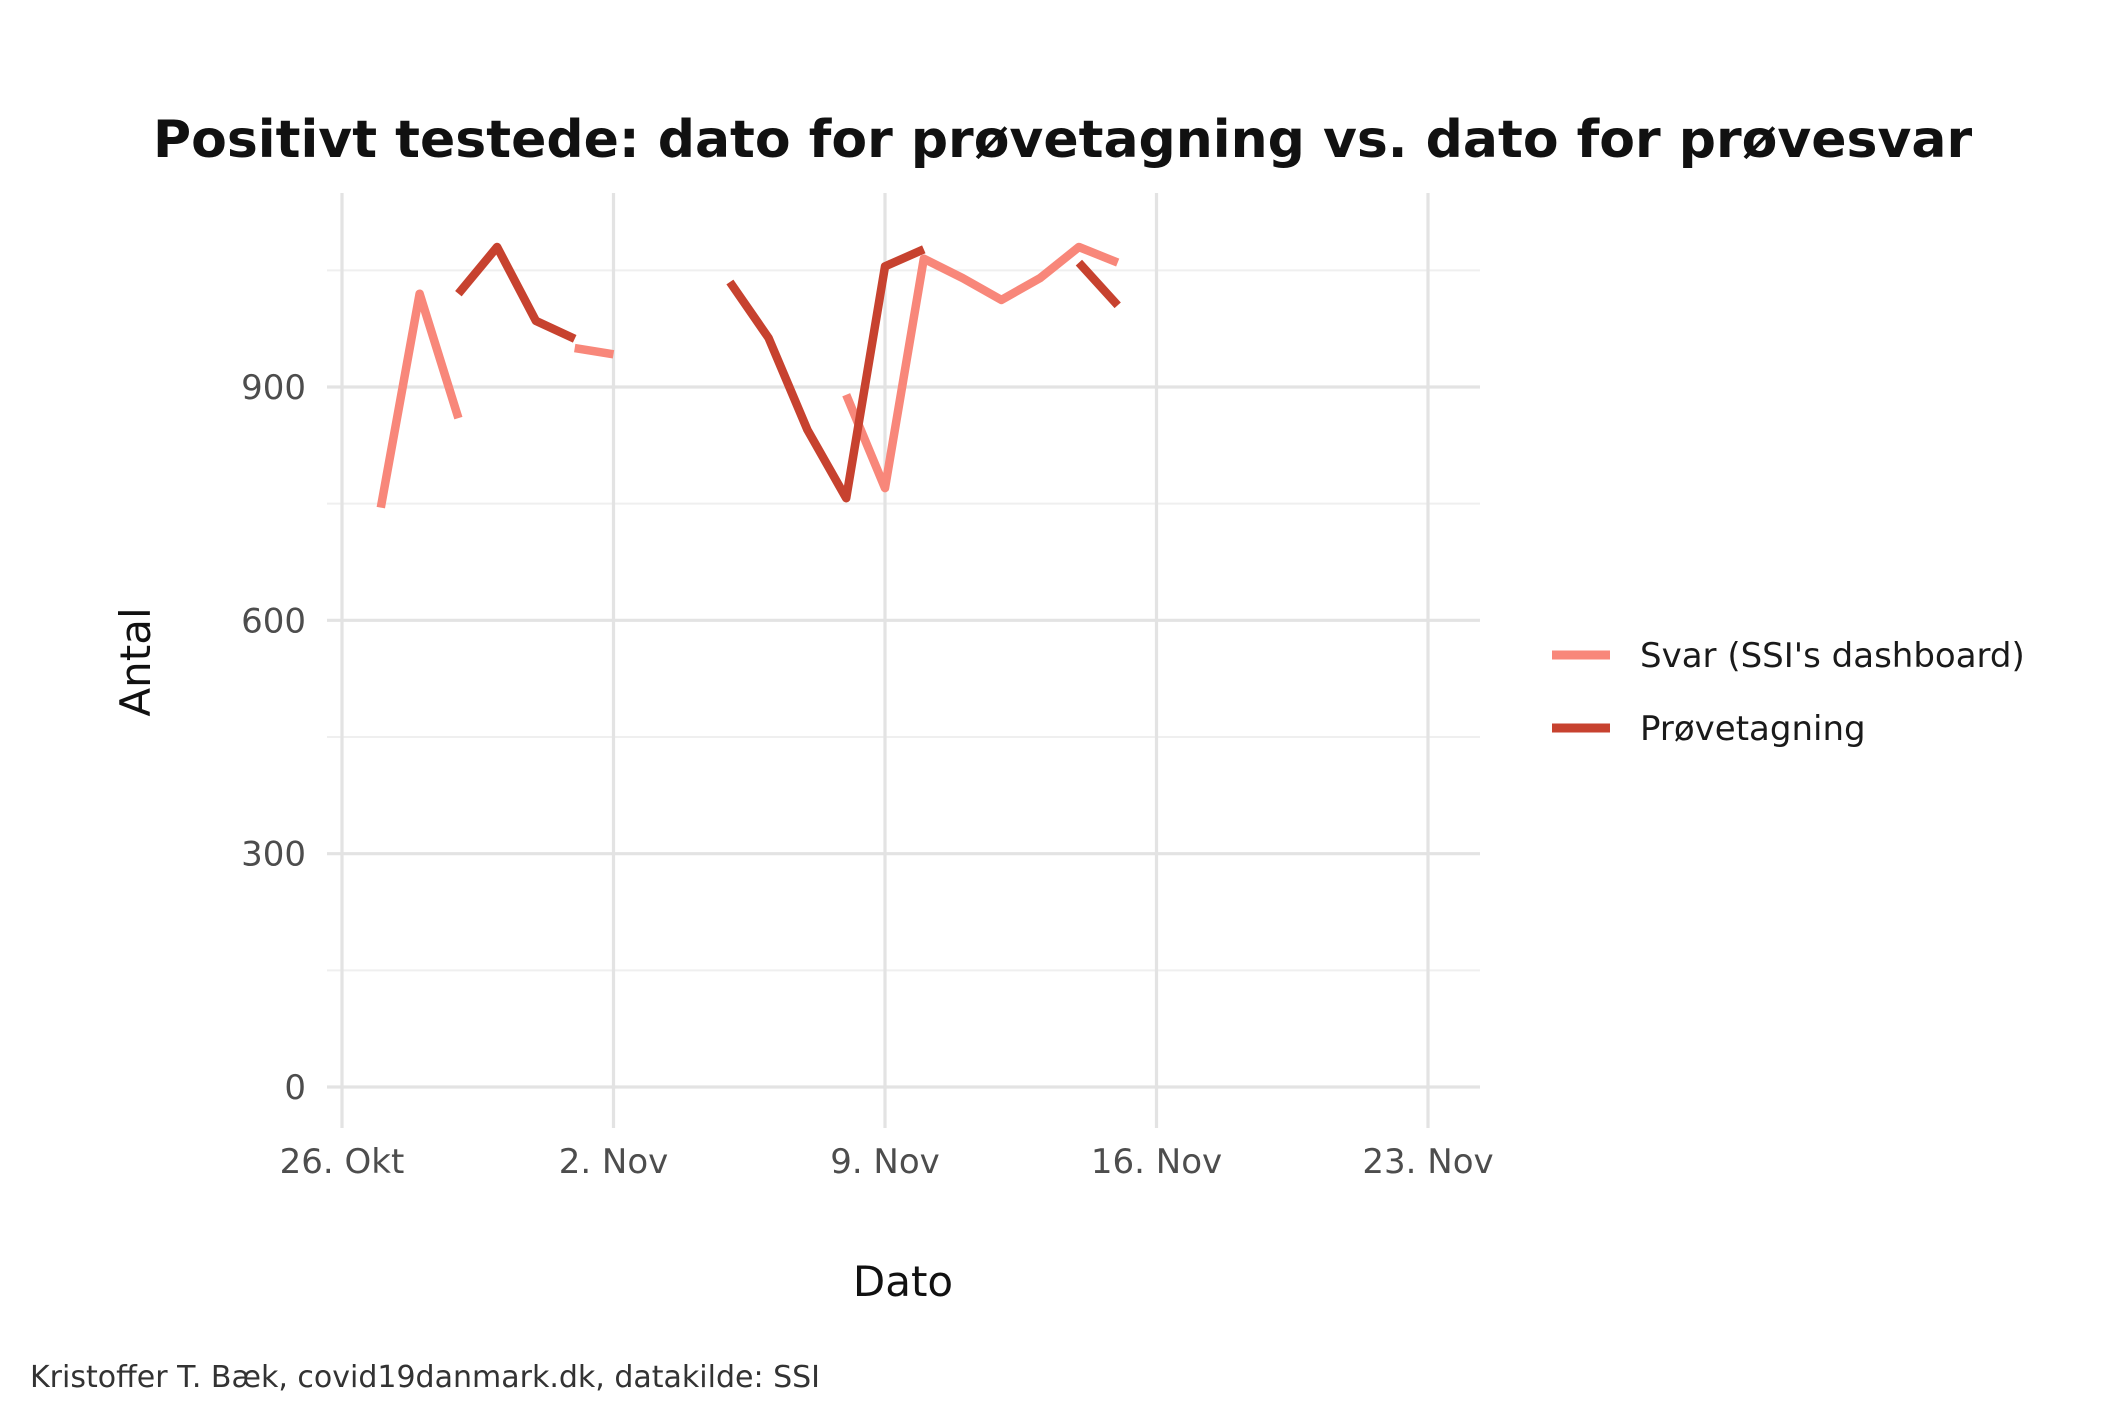 This screenshot has width=2125, height=1421. Describe the element at coordinates (295, 1088) in the screenshot. I see `y-tick-label: 0` at that location.